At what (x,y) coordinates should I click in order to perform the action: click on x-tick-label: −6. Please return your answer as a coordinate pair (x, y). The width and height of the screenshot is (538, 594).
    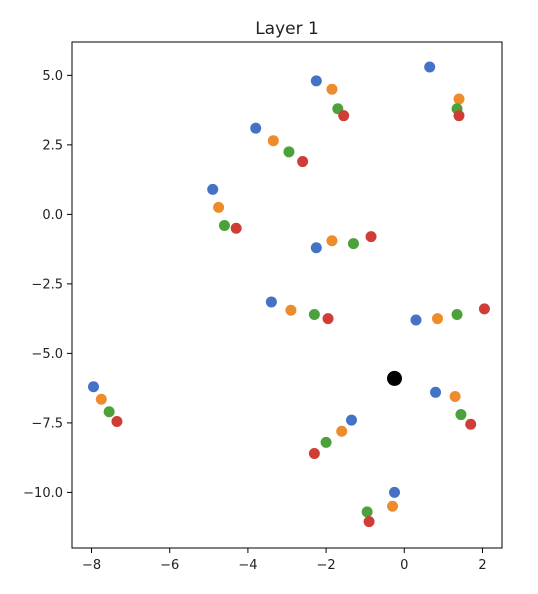
    Looking at the image, I should click on (169, 565).